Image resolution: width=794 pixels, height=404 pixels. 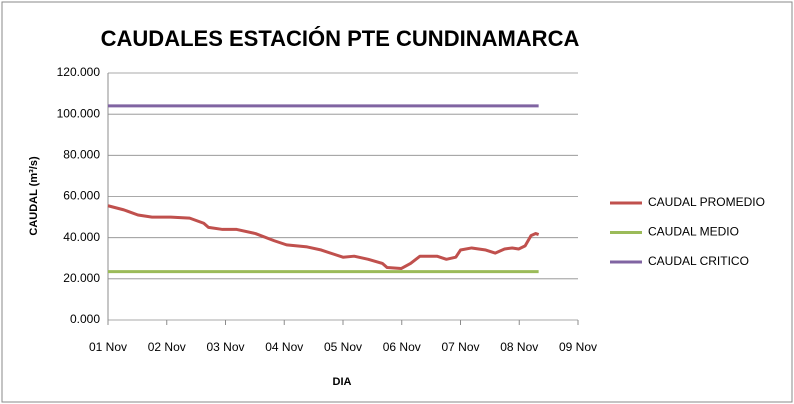 I want to click on legend-label: CAUDAL MEDIO, so click(x=693, y=232).